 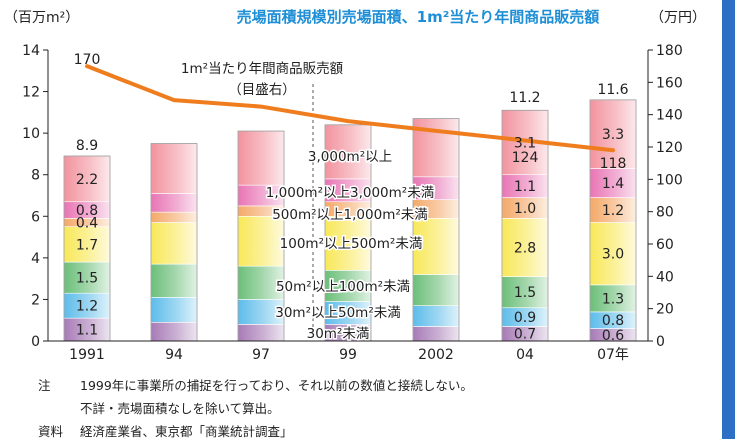 I want to click on right-axis-unit: （万円）, so click(x=678, y=18).